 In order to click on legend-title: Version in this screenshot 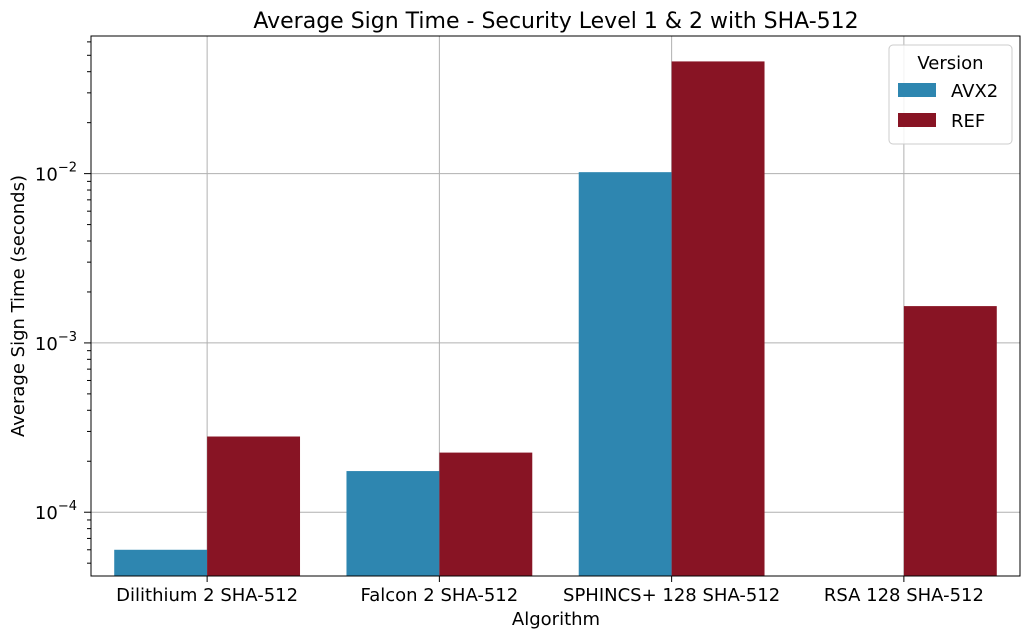, I will do `click(950, 63)`.